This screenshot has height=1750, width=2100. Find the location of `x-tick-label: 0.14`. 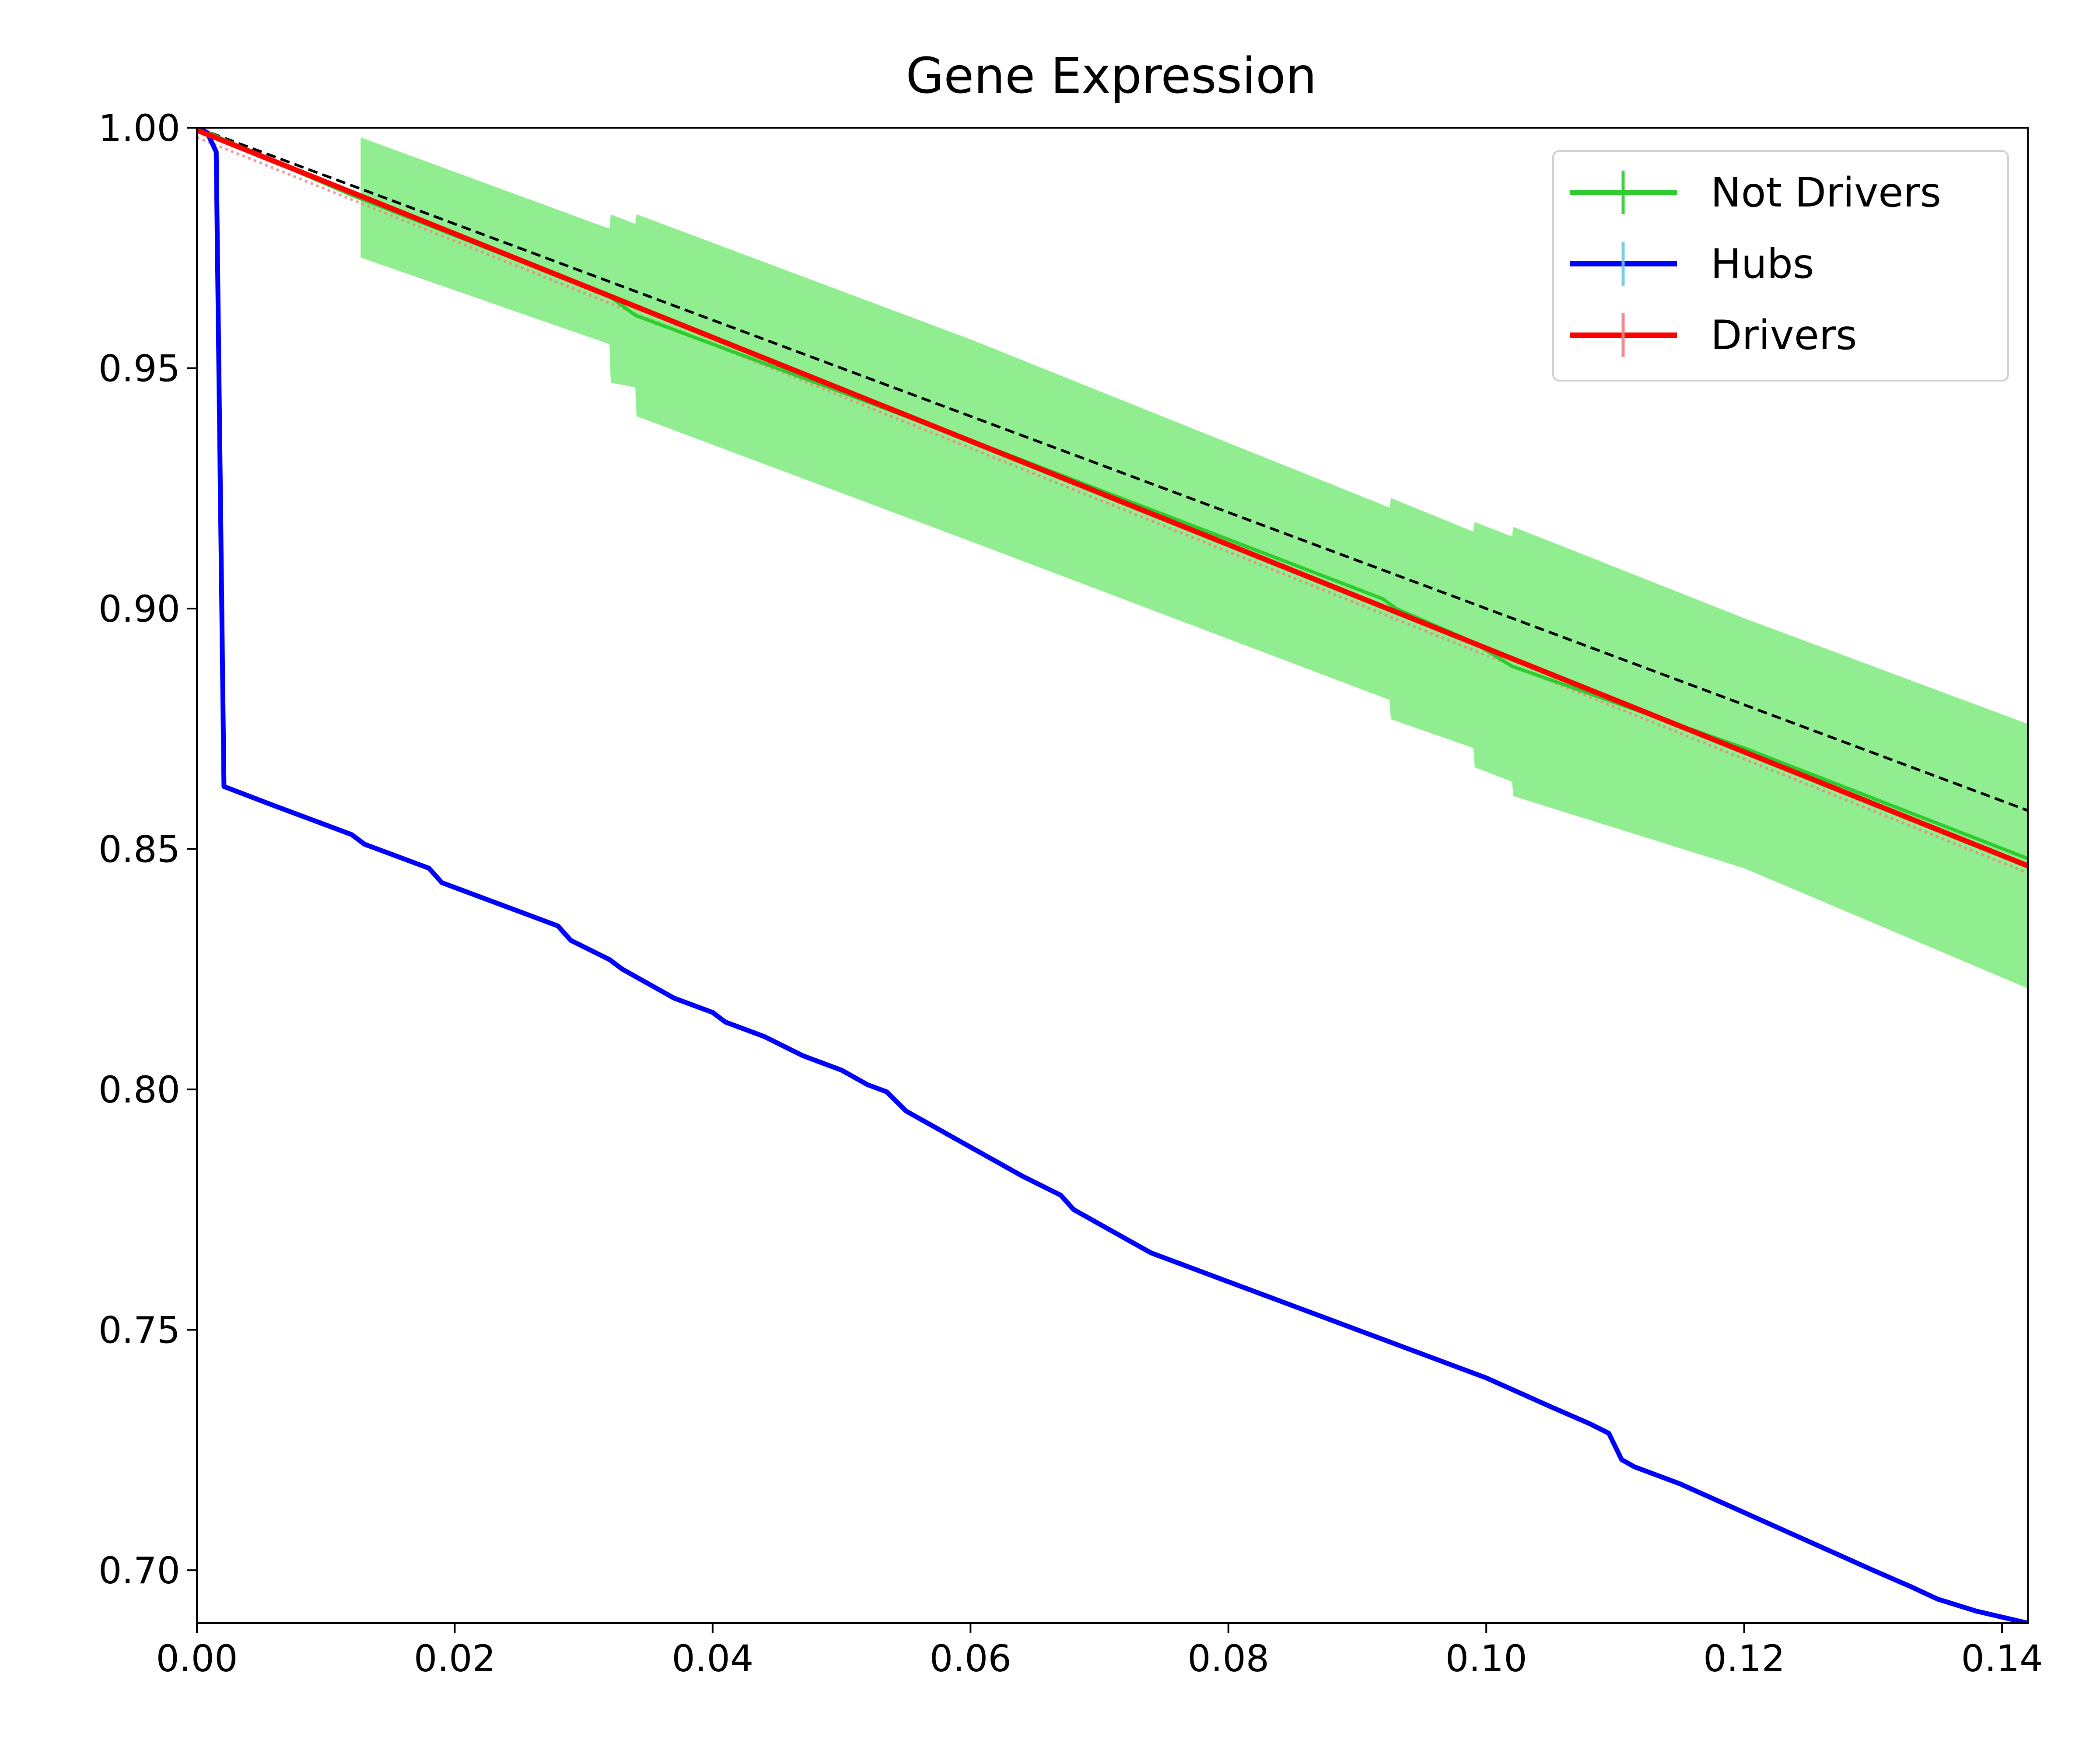

x-tick-label: 0.14 is located at coordinates (2002, 1658).